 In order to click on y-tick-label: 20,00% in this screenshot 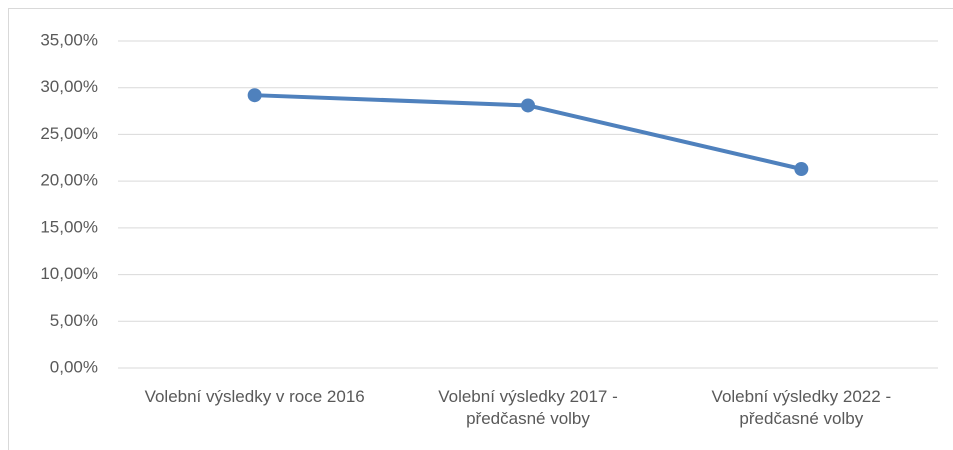, I will do `click(69, 180)`.